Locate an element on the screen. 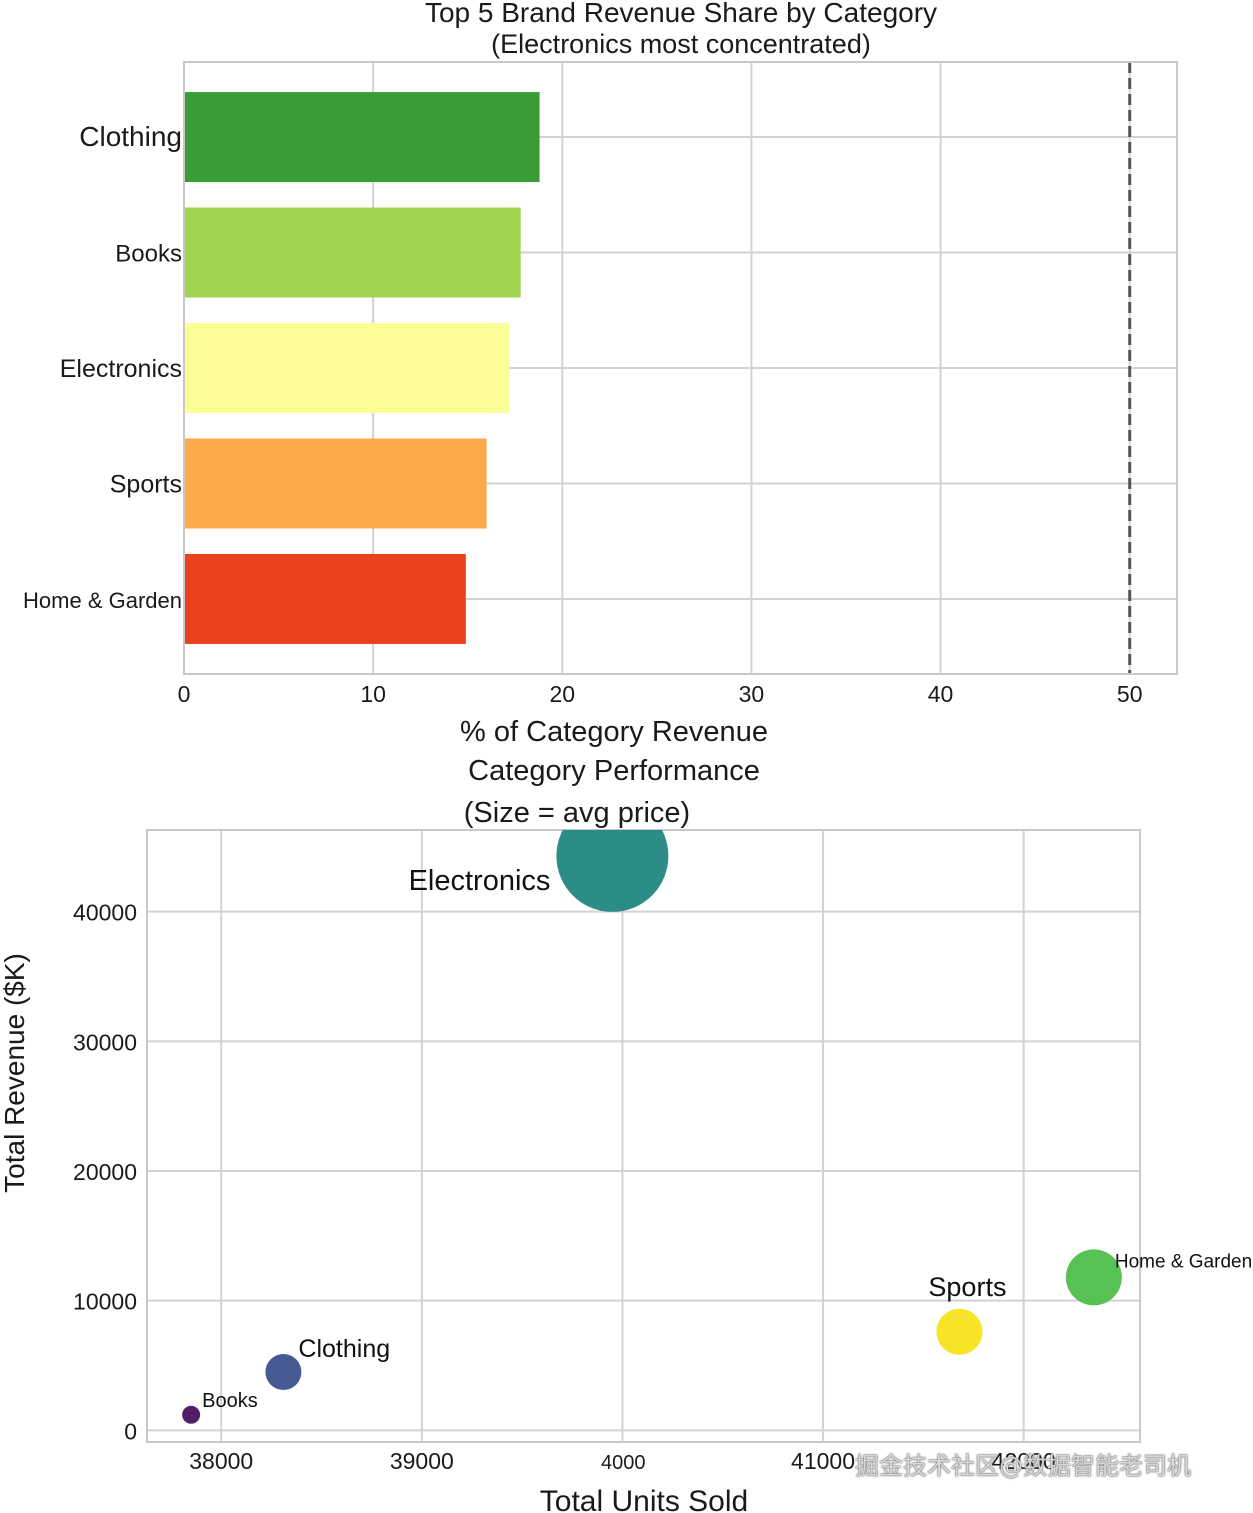 Image resolution: width=1253 pixels, height=1513 pixels. chart1-subtitle: (Electronics most concentrated) is located at coordinates (681, 44).